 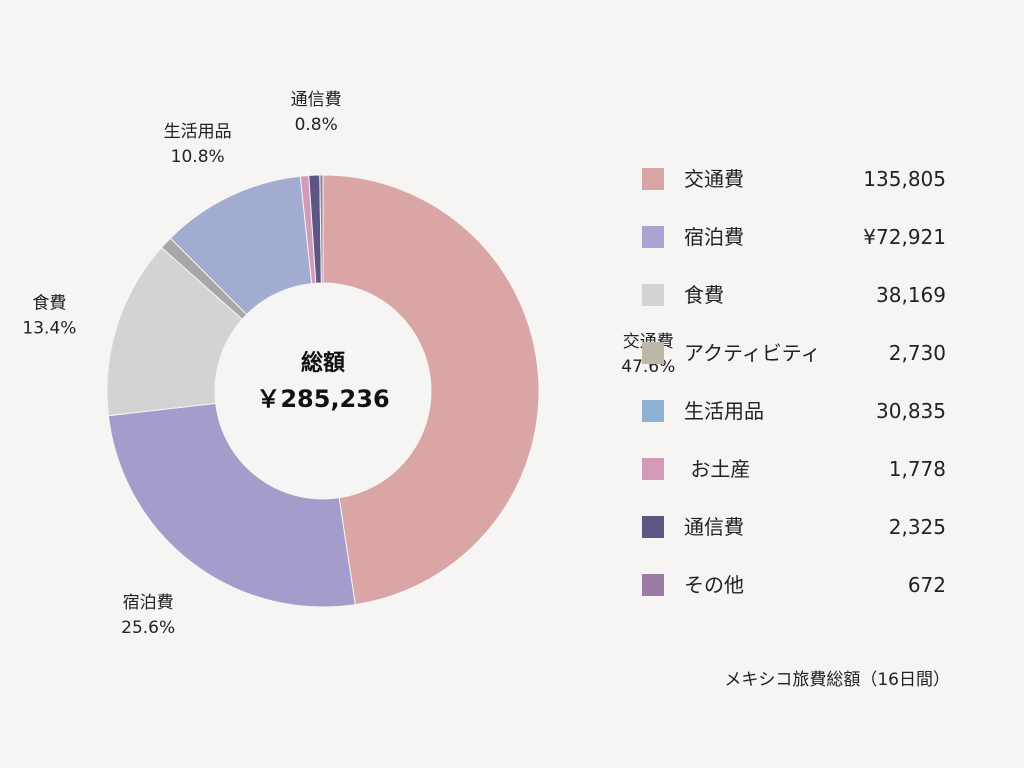 What do you see at coordinates (714, 237) in the screenshot?
I see `legend-label: 宿泊費` at bounding box center [714, 237].